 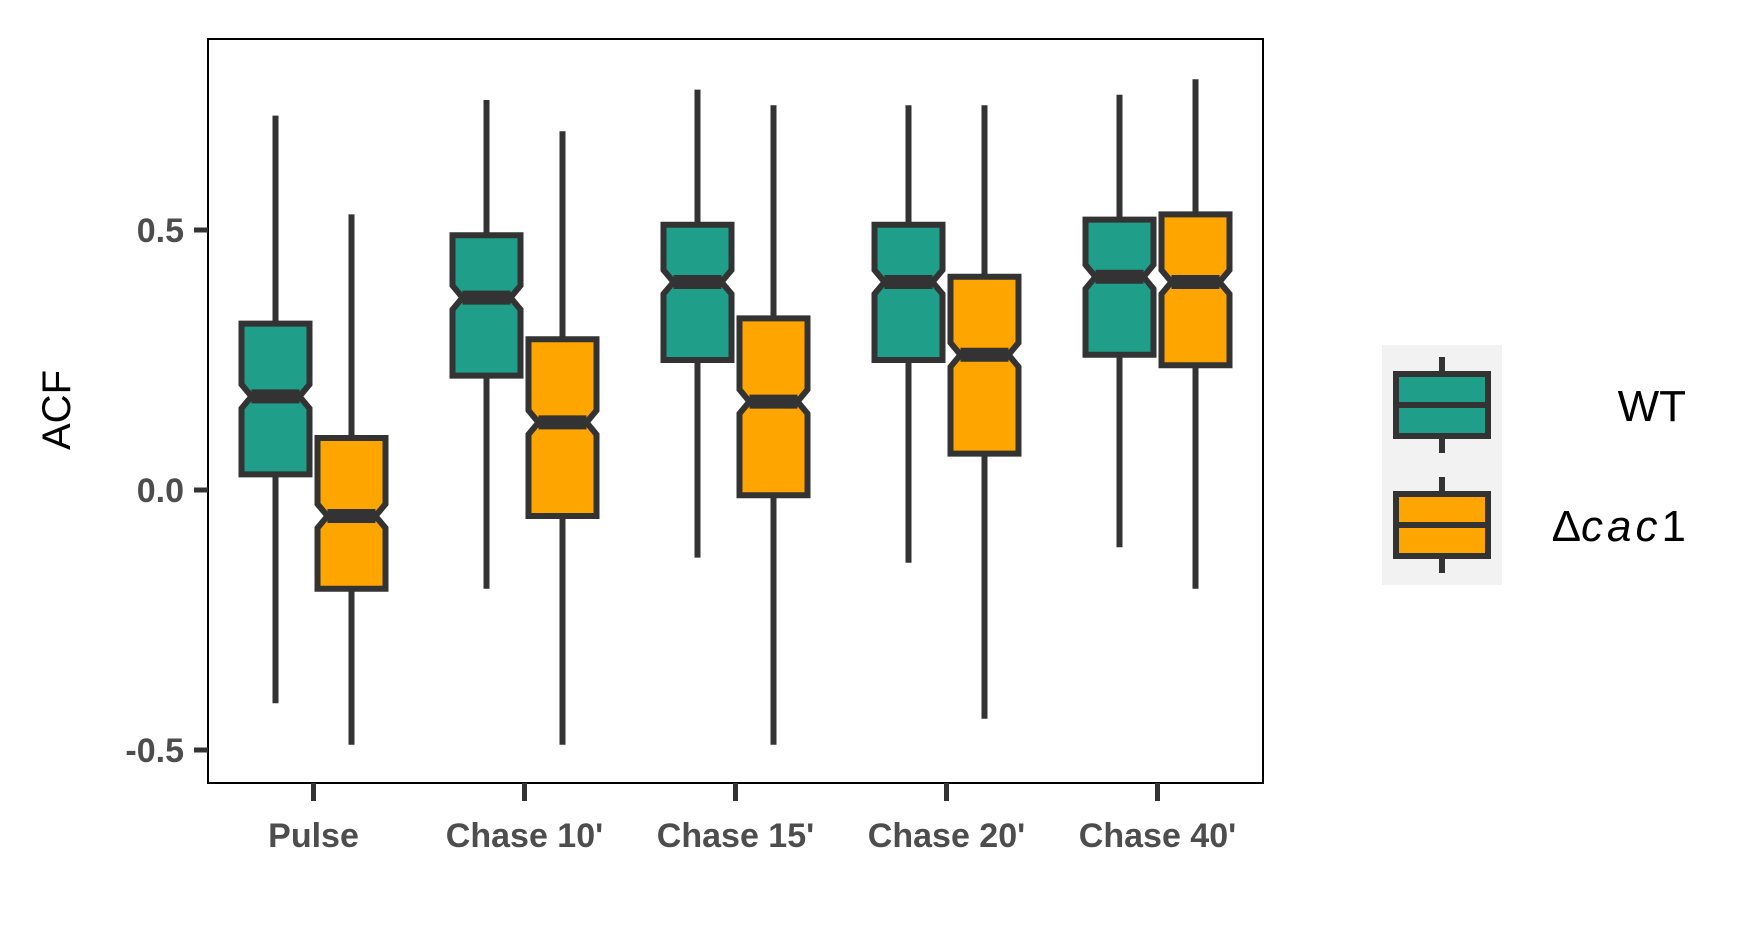 What do you see at coordinates (1157, 836) in the screenshot?
I see `x-tick-label: Chase 40'` at bounding box center [1157, 836].